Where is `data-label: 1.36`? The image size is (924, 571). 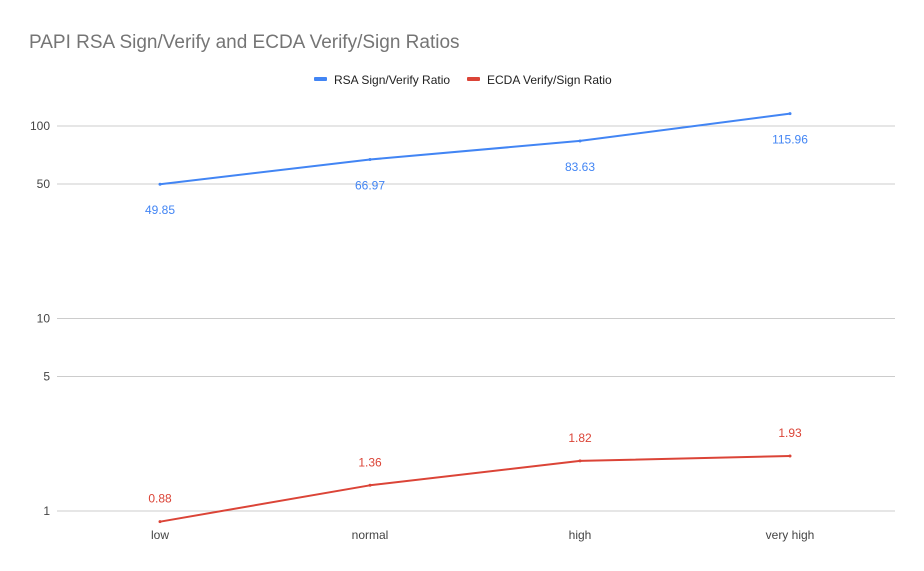
data-label: 1.36 is located at coordinates (370, 462).